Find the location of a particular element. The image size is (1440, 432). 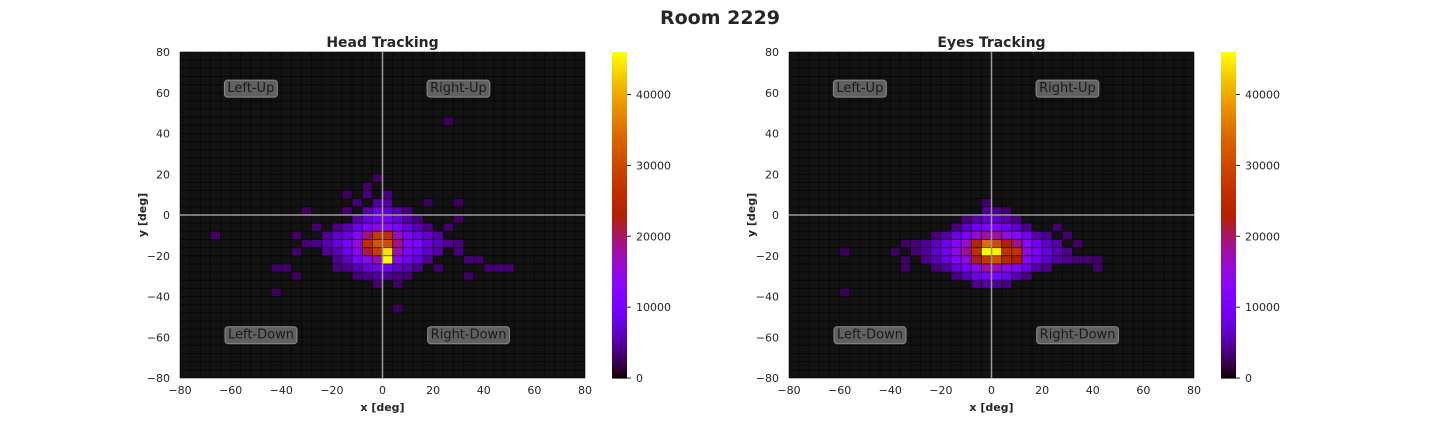

y-tick-label: −40 is located at coordinates (158, 297).